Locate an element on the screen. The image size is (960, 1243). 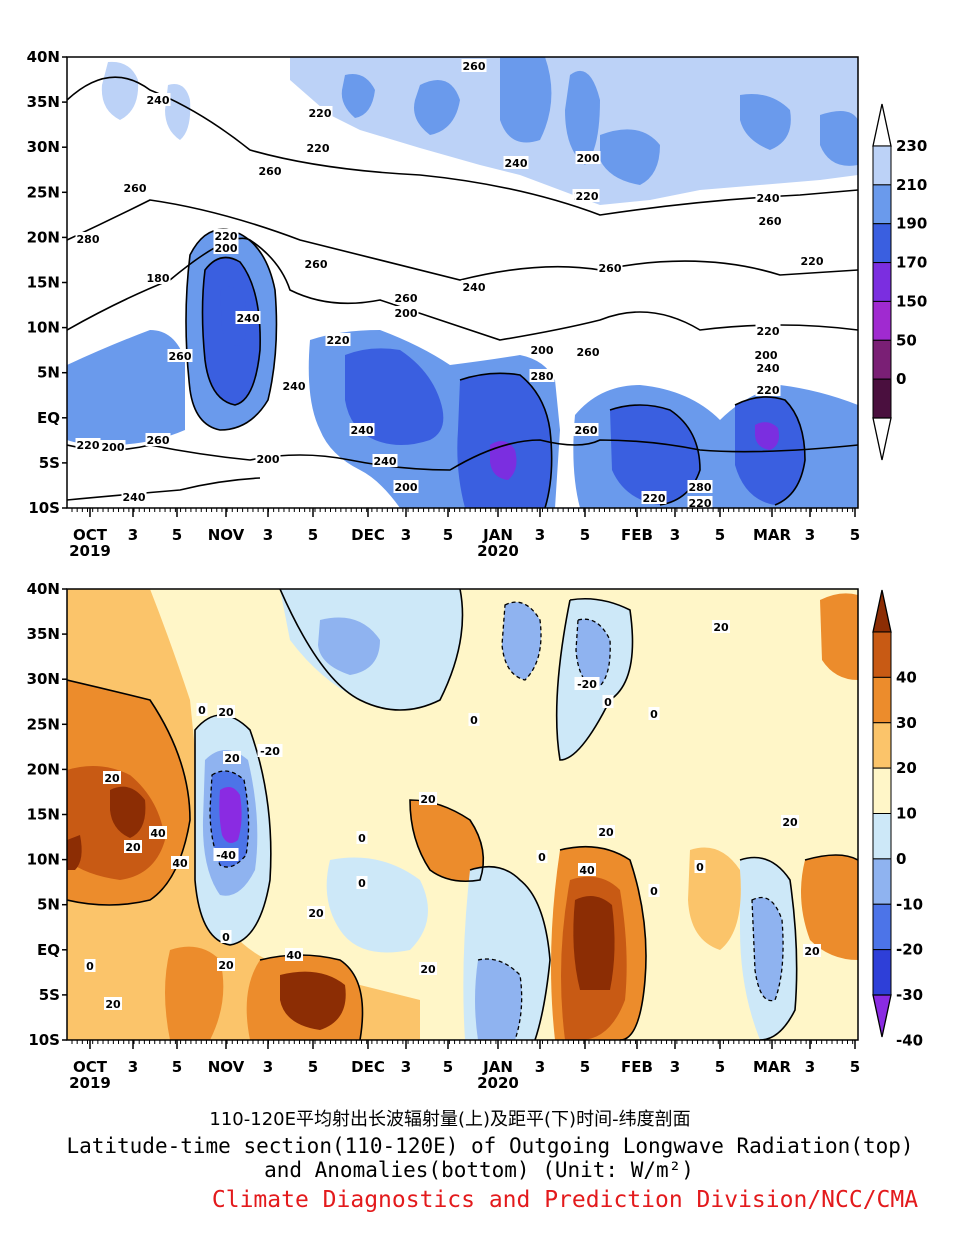
x-year-label: 2019 is located at coordinates (90, 551).